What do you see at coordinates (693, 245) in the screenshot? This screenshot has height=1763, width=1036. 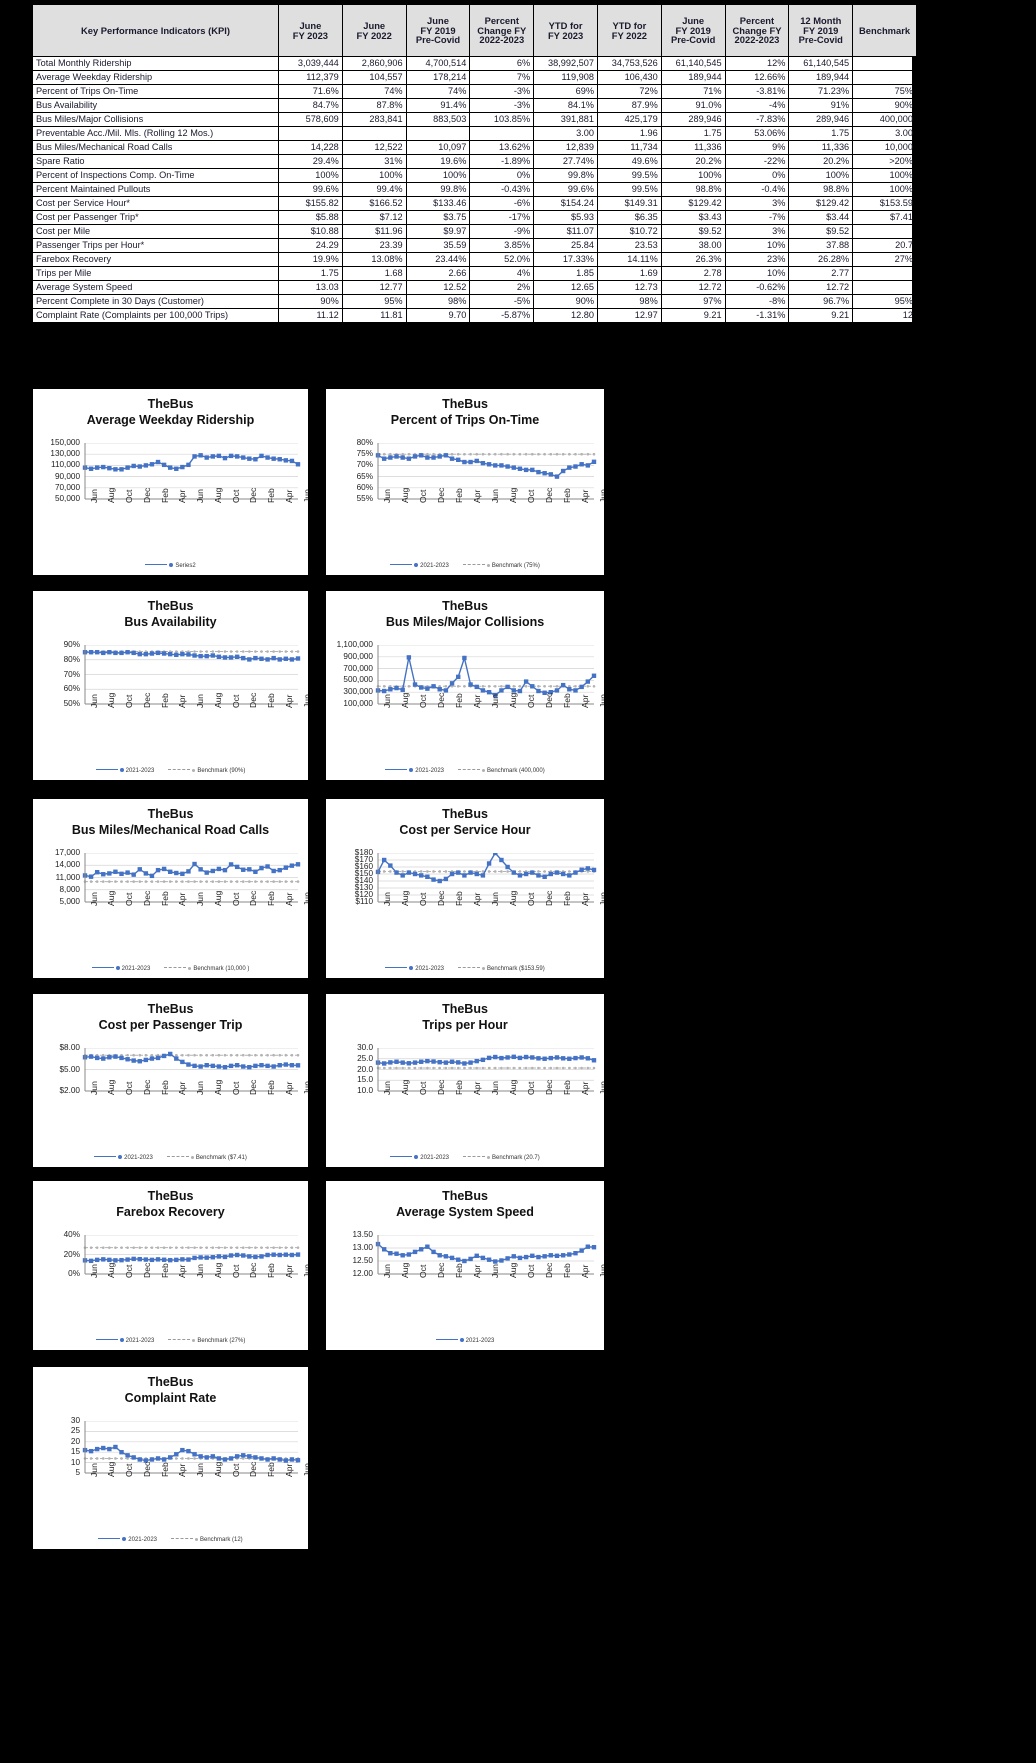 I see `kpi-value-cell: 38.00` at bounding box center [693, 245].